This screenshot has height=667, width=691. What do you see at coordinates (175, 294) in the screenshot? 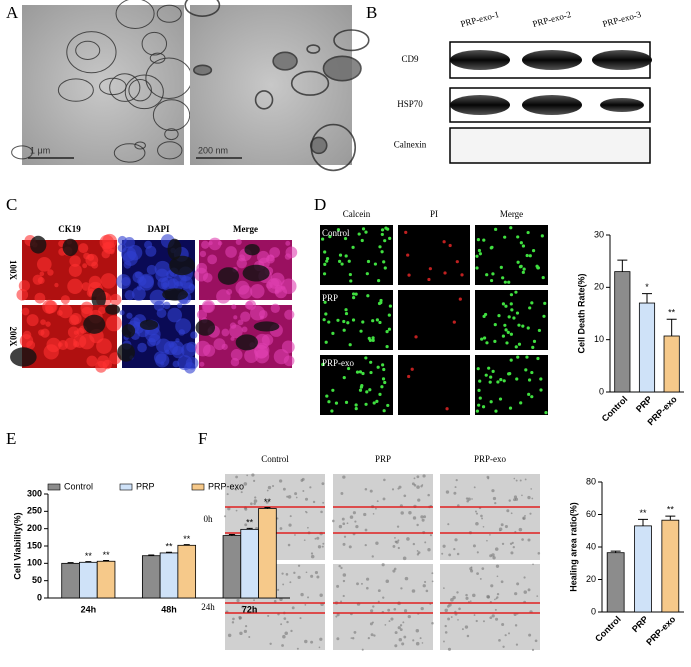
I see `dark-region` at bounding box center [175, 294].